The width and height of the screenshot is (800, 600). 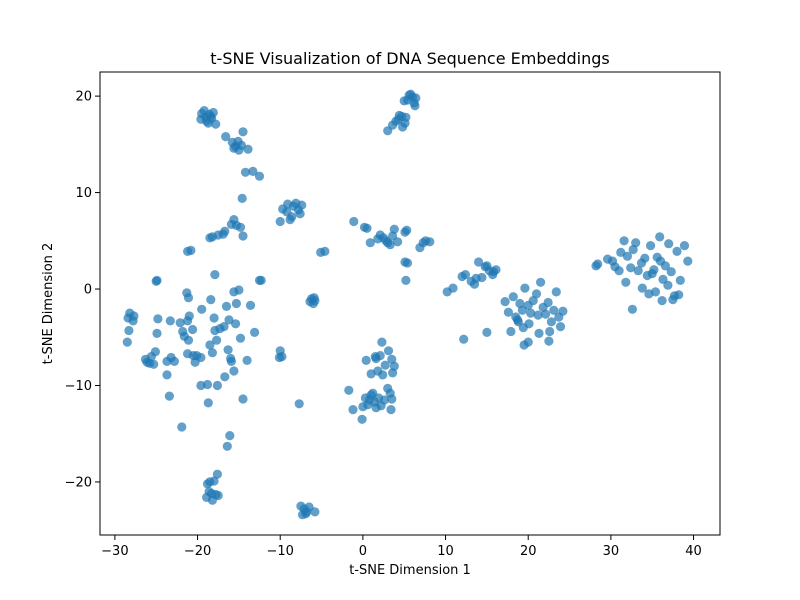 What do you see at coordinates (279, 551) in the screenshot?
I see `x-tick-label: −10` at bounding box center [279, 551].